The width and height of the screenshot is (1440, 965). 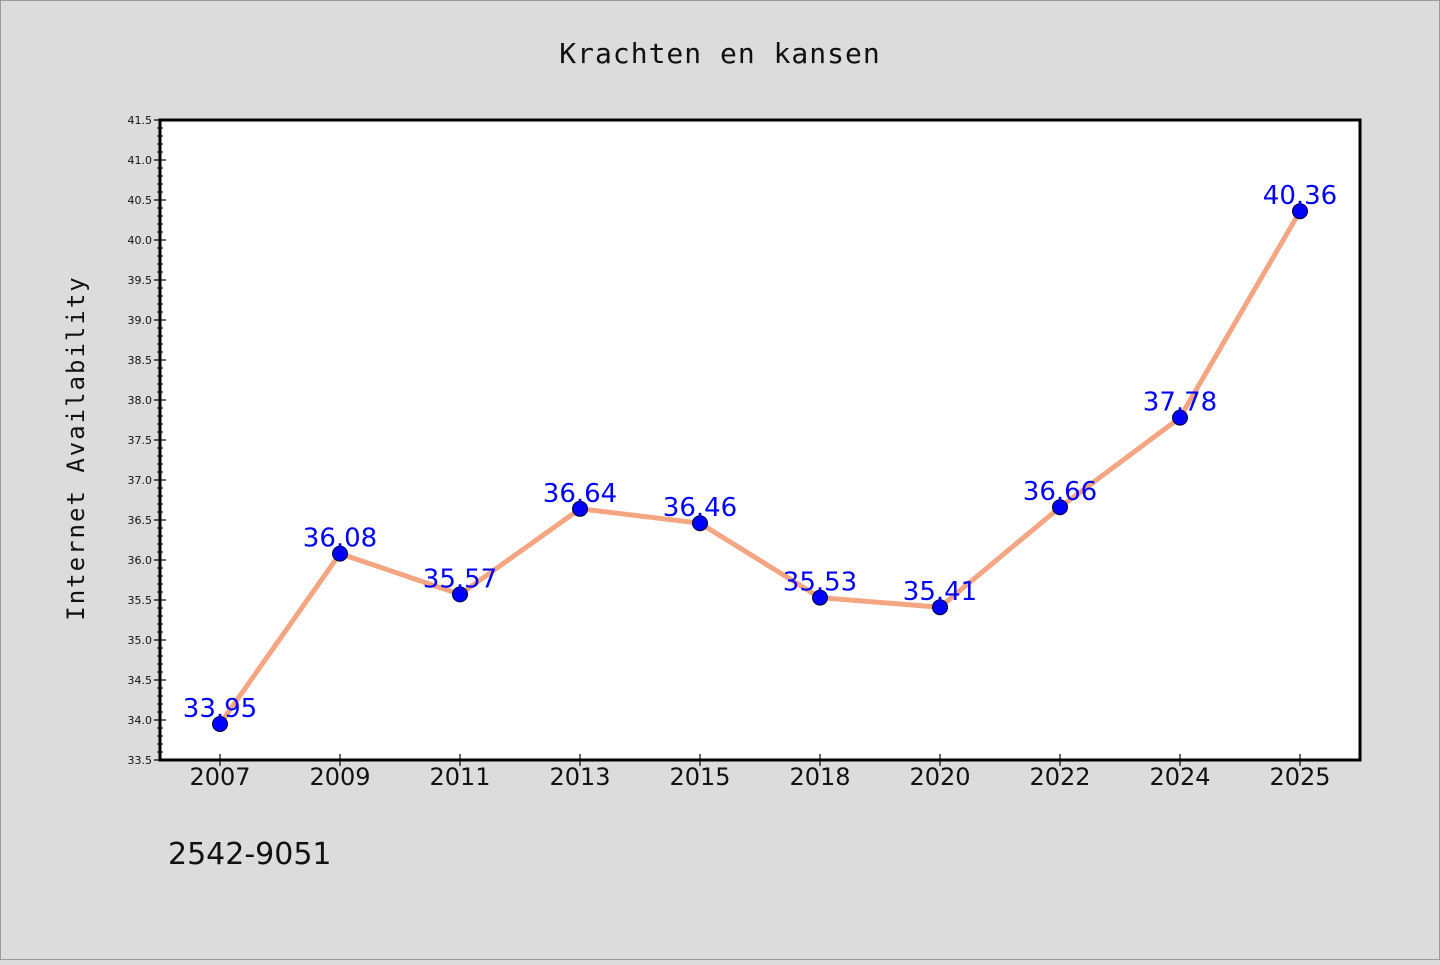 I want to click on y-tick-label: 36.5, so click(x=140, y=520).